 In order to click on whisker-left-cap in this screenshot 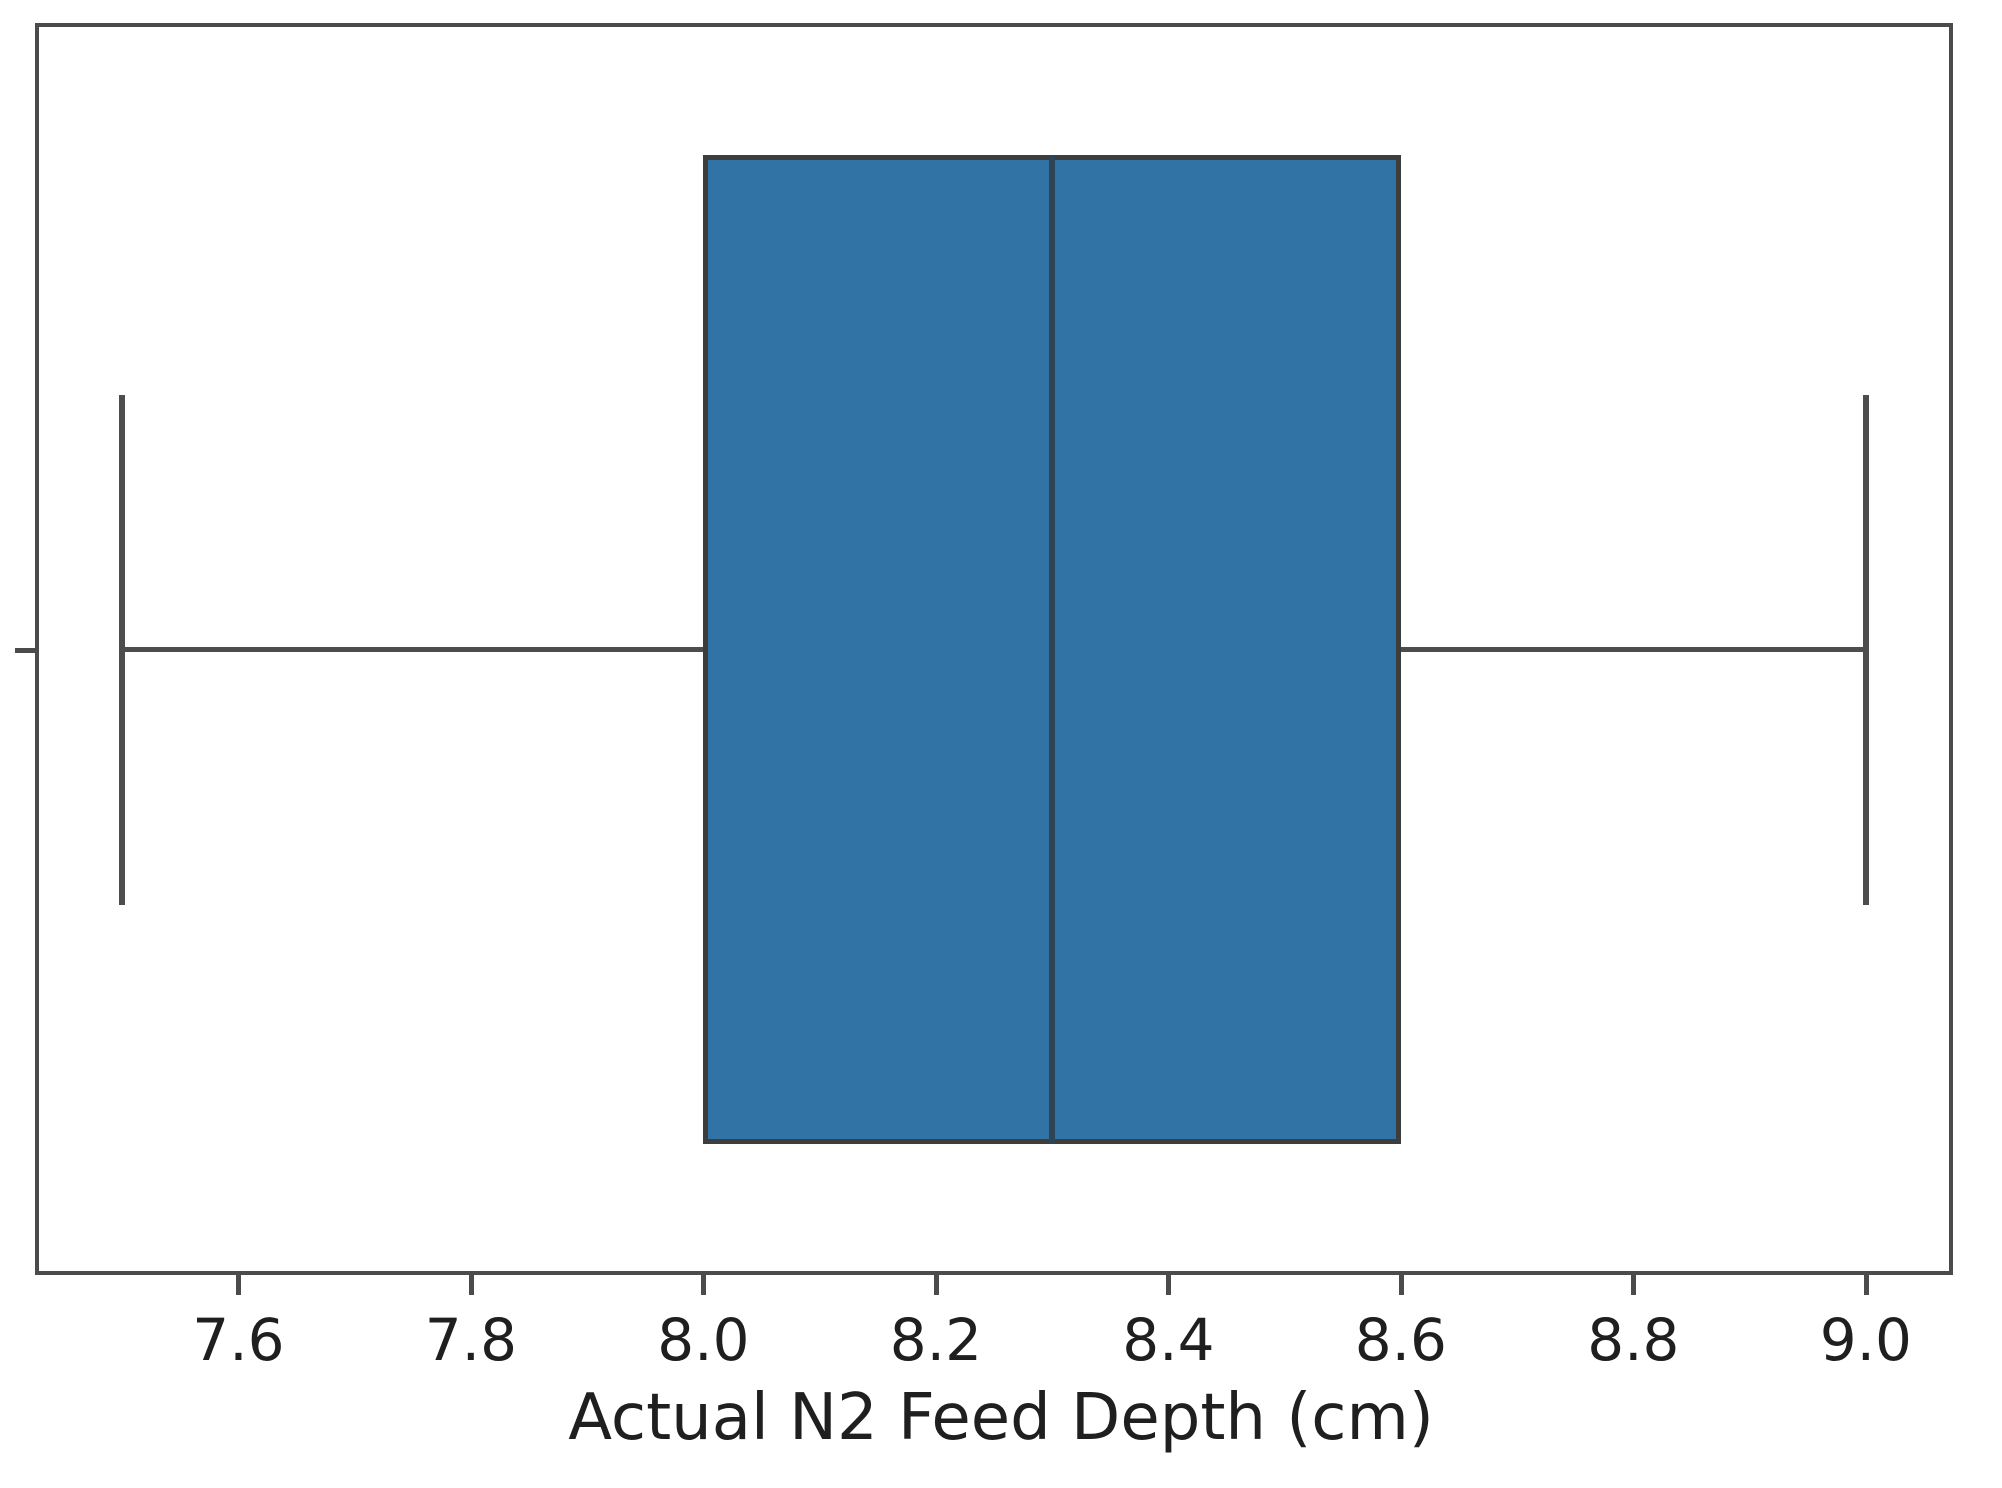, I will do `click(122, 649)`.